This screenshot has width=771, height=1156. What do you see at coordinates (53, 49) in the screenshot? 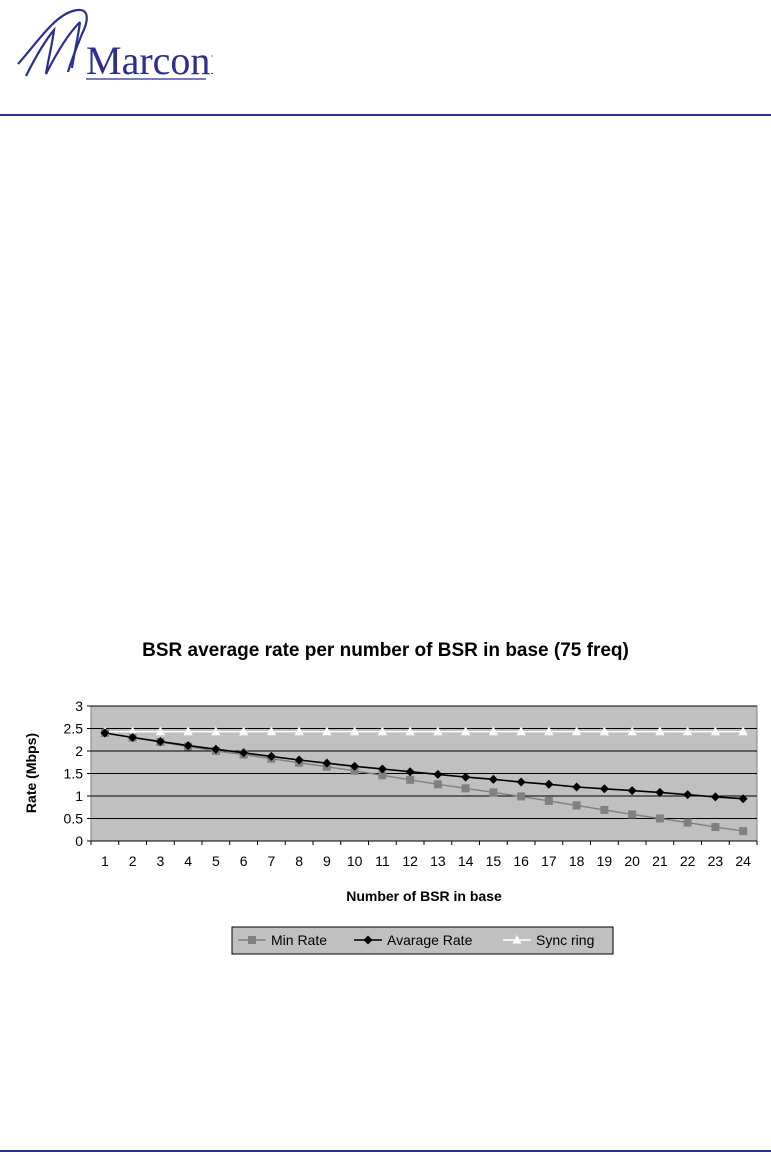
I see `logo-m-stroke` at bounding box center [53, 49].